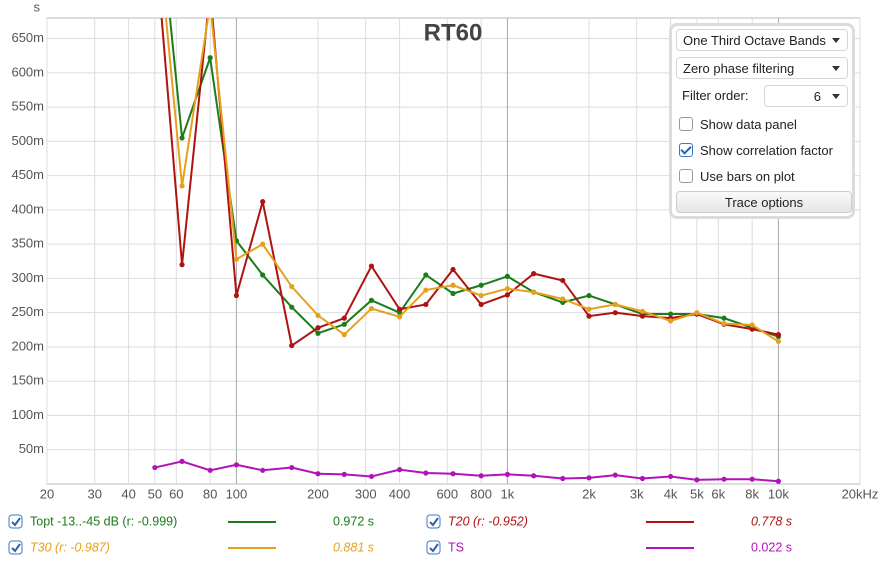  Describe the element at coordinates (27, 208) in the screenshot. I see `y-tick-label: 400m` at that location.